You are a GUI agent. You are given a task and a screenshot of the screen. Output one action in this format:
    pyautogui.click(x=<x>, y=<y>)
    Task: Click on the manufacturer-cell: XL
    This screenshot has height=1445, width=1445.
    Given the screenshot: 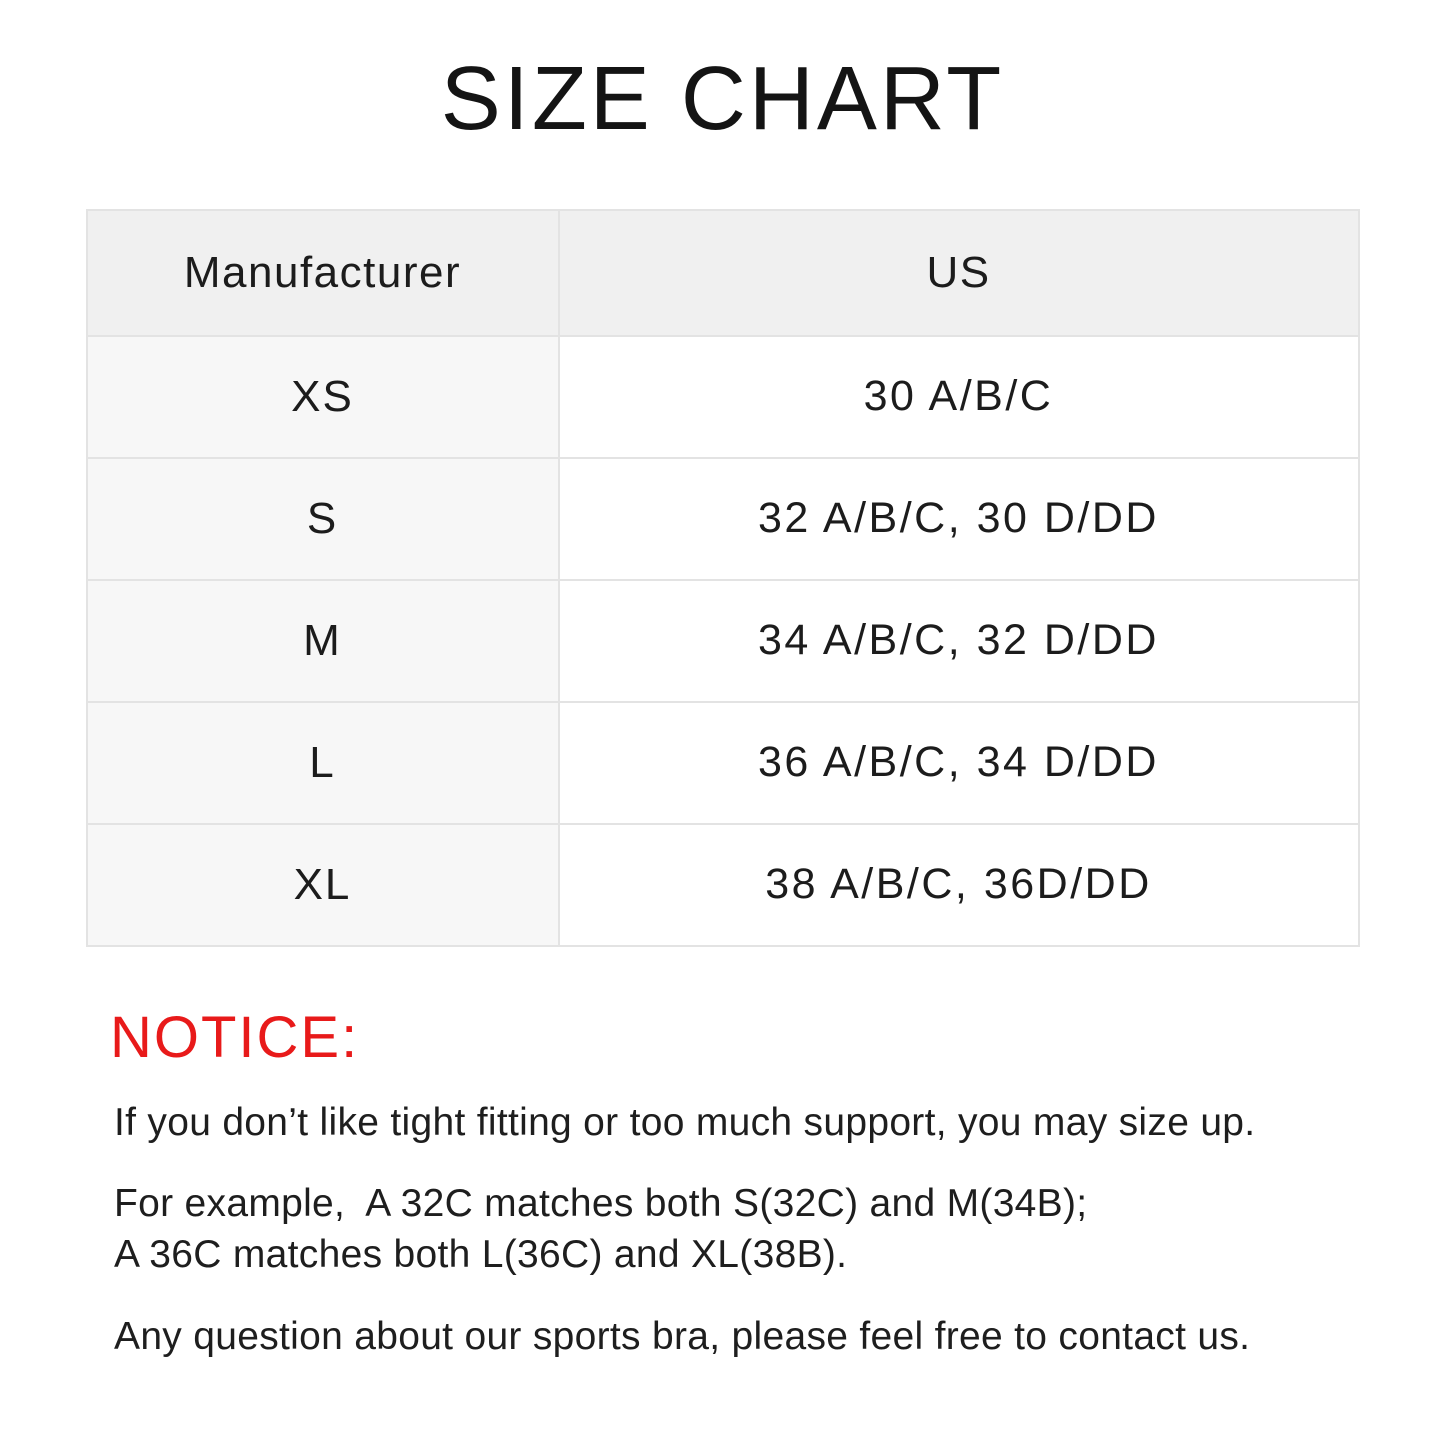 What is the action you would take?
    pyautogui.click(x=322, y=884)
    